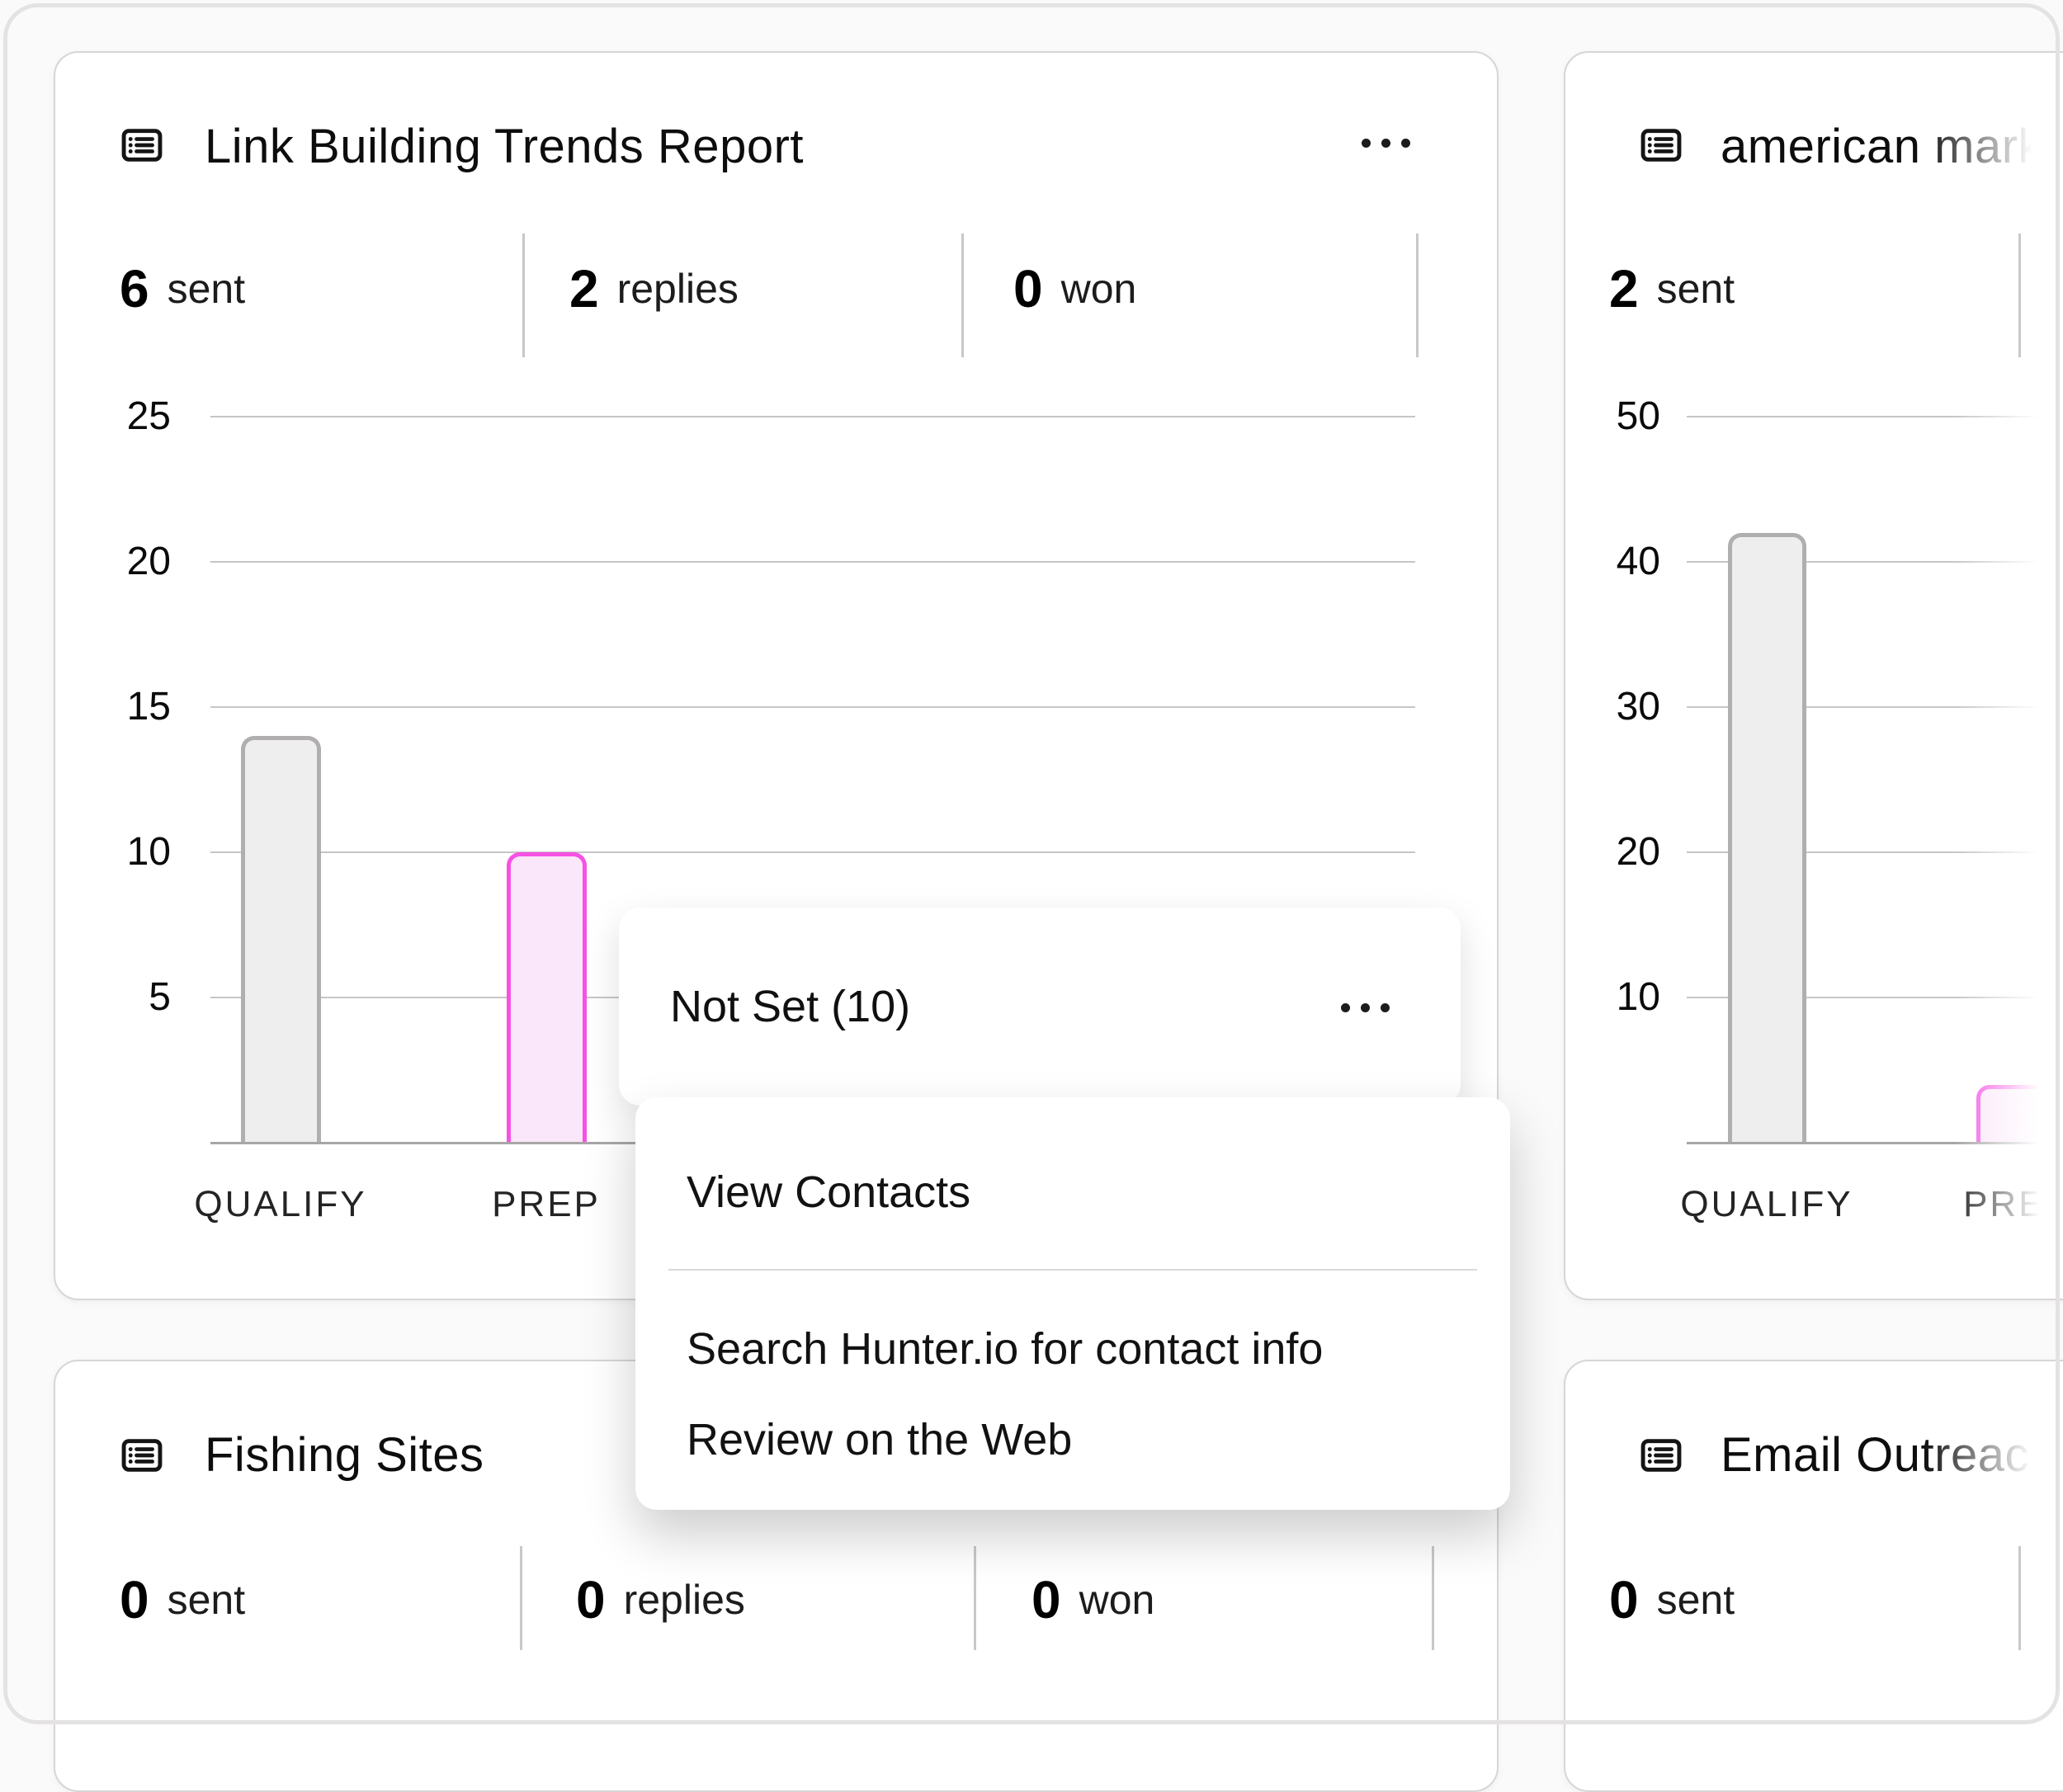 The image size is (2063, 1792). Describe the element at coordinates (1638, 561) in the screenshot. I see `y-tick-label: 40` at that location.